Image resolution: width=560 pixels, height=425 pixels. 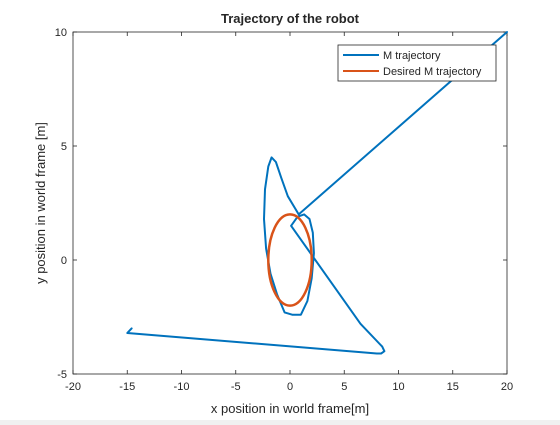 What do you see at coordinates (290, 18) in the screenshot?
I see `chart-title: Trajectory of the robot` at bounding box center [290, 18].